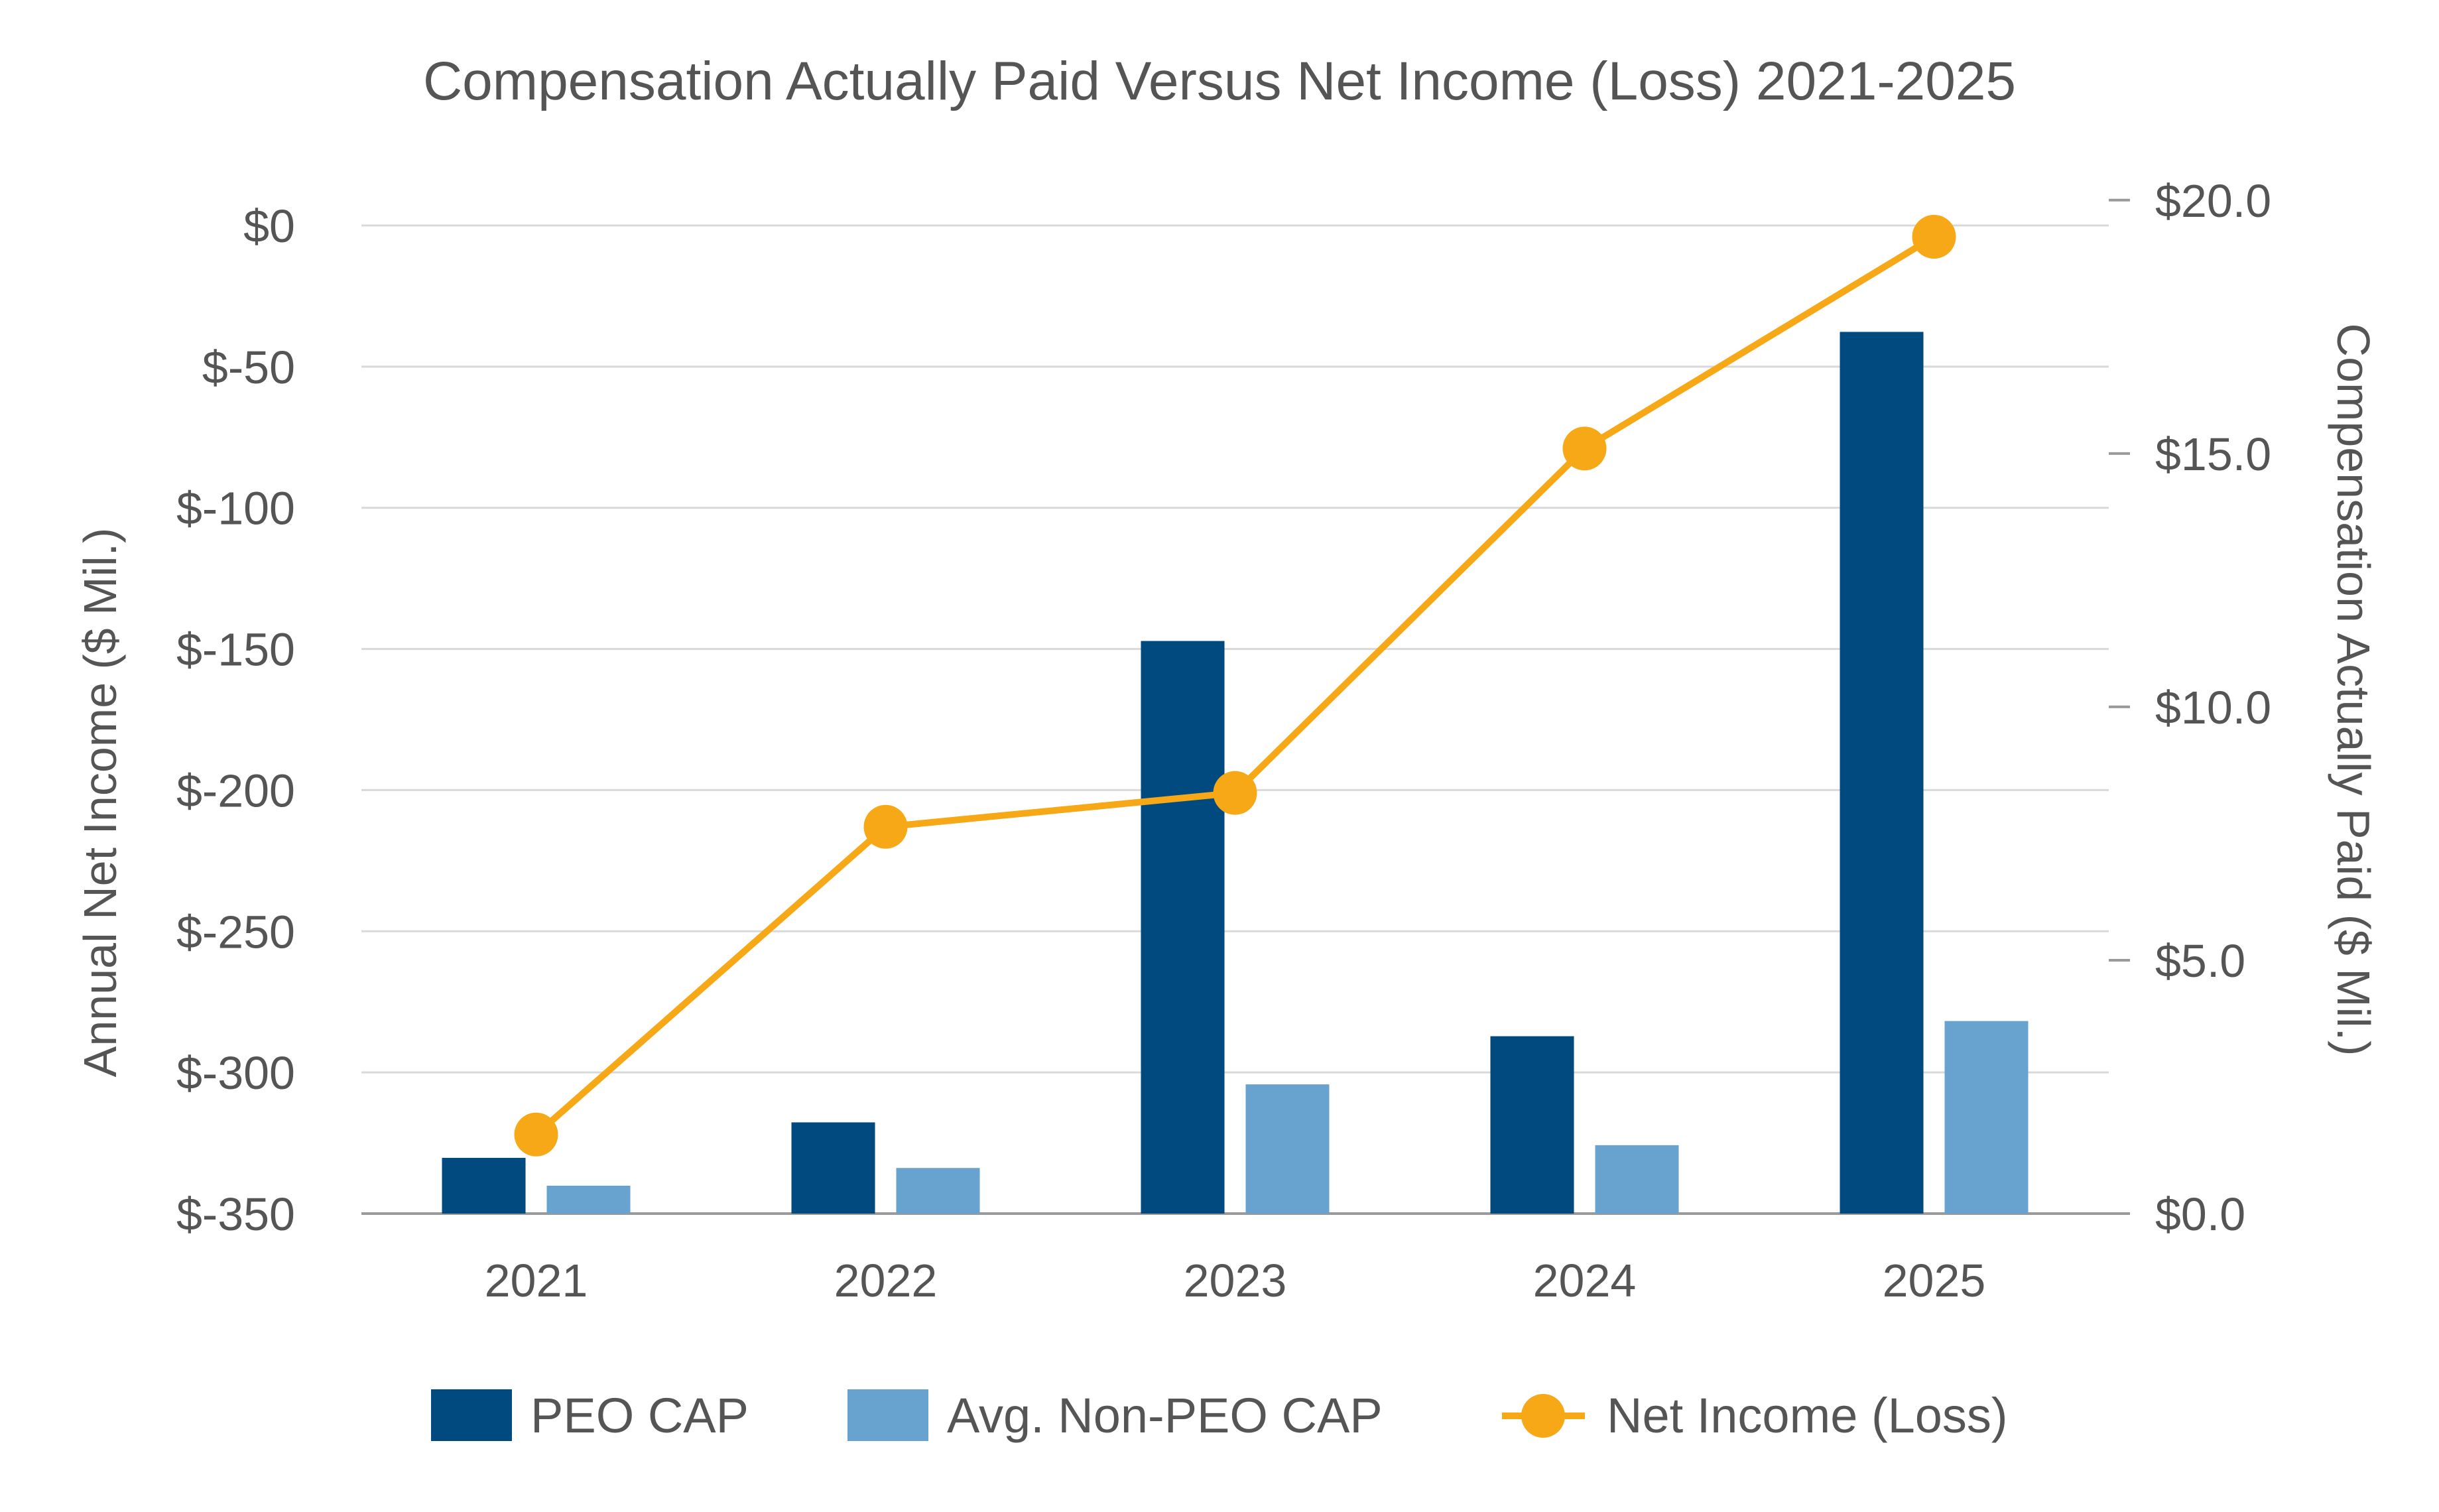 The image size is (2439, 1512). I want to click on x-tick-label: 2024, so click(1585, 1280).